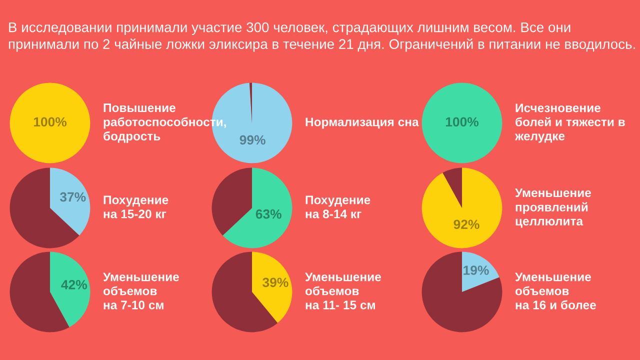 The width and height of the screenshot is (640, 360). What do you see at coordinates (338, 207) in the screenshot?
I see `text: Похудение на 8-14 кг` at bounding box center [338, 207].